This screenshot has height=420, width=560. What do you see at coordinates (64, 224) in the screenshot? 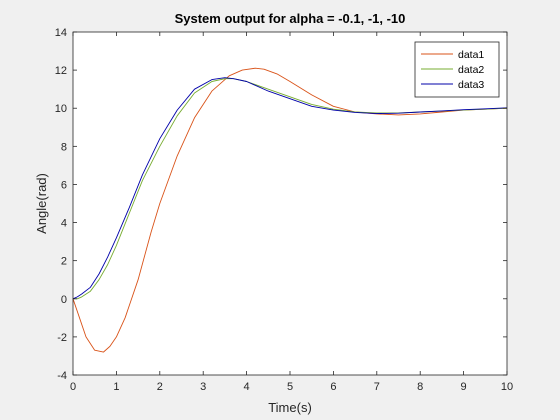
I see `y-tick-label: 4` at bounding box center [64, 224].